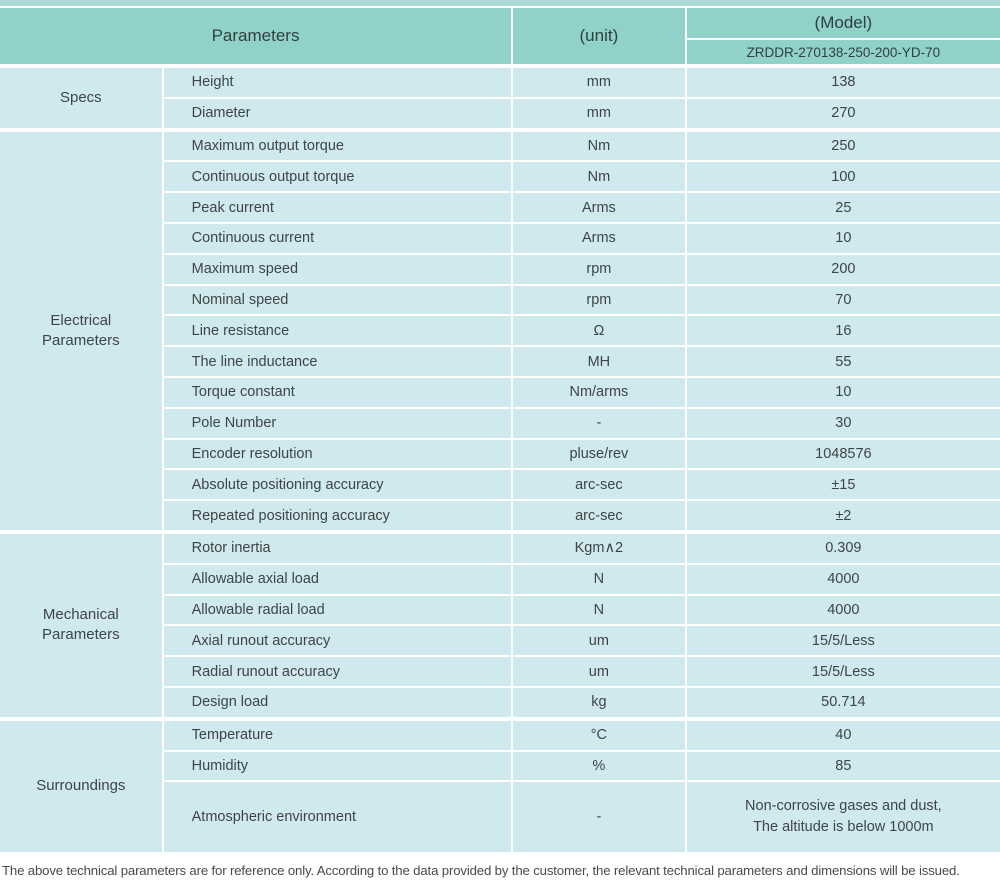 Image resolution: width=1000 pixels, height=882 pixels. Describe the element at coordinates (843, 827) in the screenshot. I see `value-line: The altitude is below 1000m` at that location.